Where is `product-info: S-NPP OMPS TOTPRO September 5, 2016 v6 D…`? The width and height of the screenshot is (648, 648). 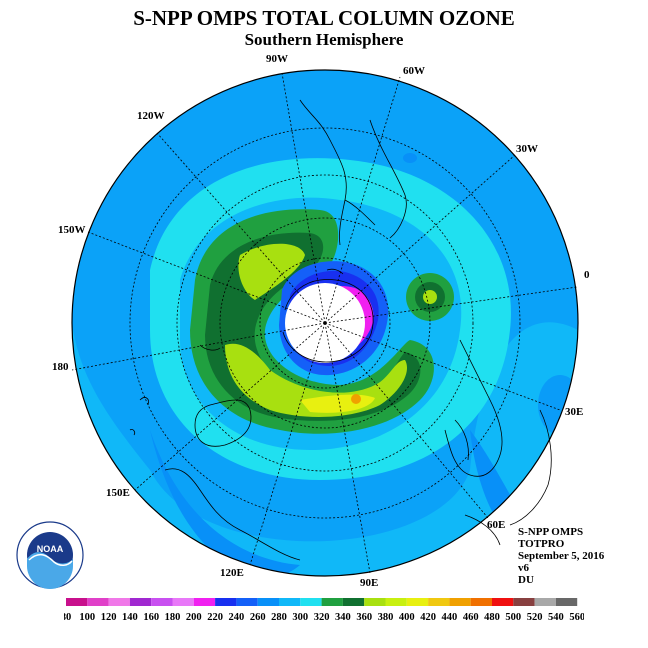
product-info: S-NPP OMPS TOTPRO September 5, 2016 v6 D… is located at coordinates (561, 556).